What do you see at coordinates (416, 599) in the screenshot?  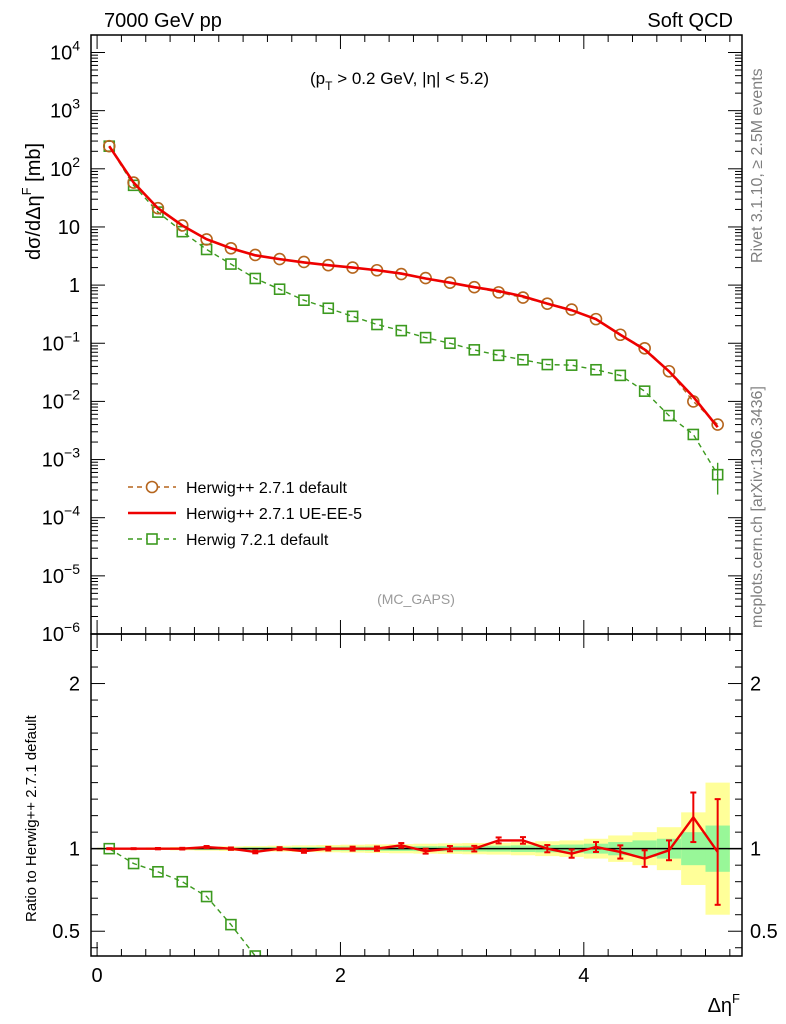 I see `analysis-tag: (MC_GAPS)` at bounding box center [416, 599].